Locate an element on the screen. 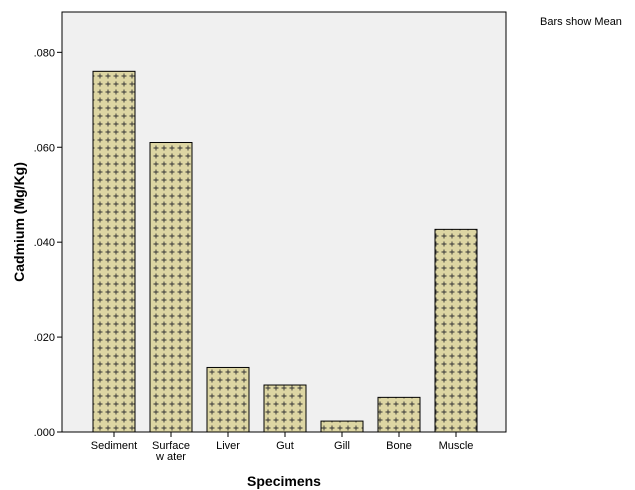 The image size is (635, 490). bar-bone is located at coordinates (399, 414).